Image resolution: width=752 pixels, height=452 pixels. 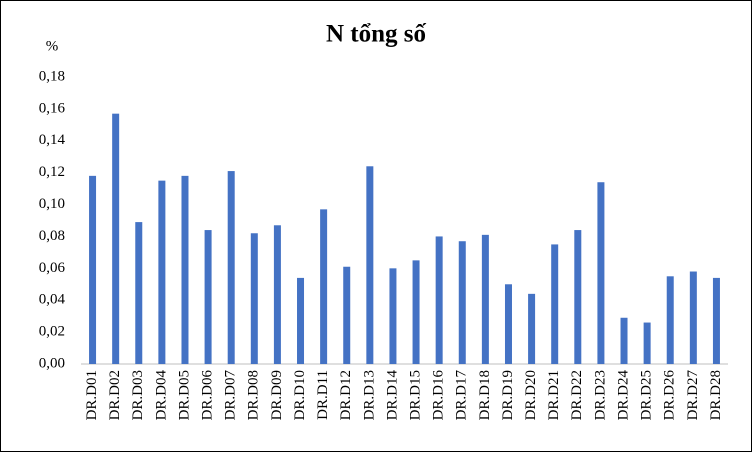 What do you see at coordinates (600, 395) in the screenshot?
I see `x-tick-label: DR.D23` at bounding box center [600, 395].